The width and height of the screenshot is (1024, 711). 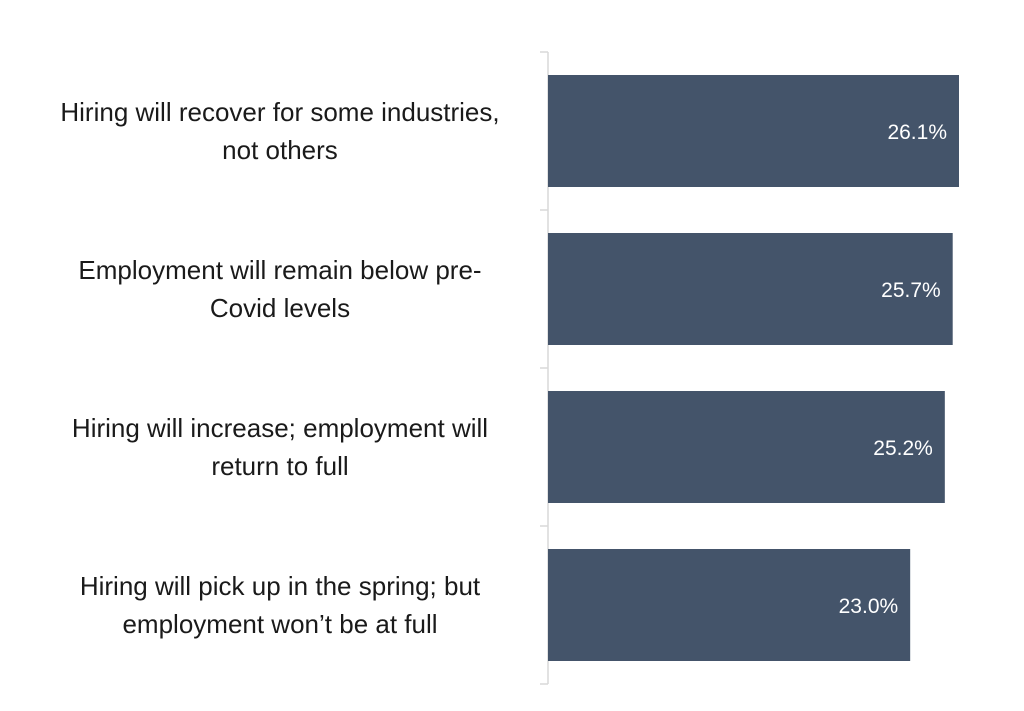 I want to click on category-label-line: not others, so click(x=280, y=150).